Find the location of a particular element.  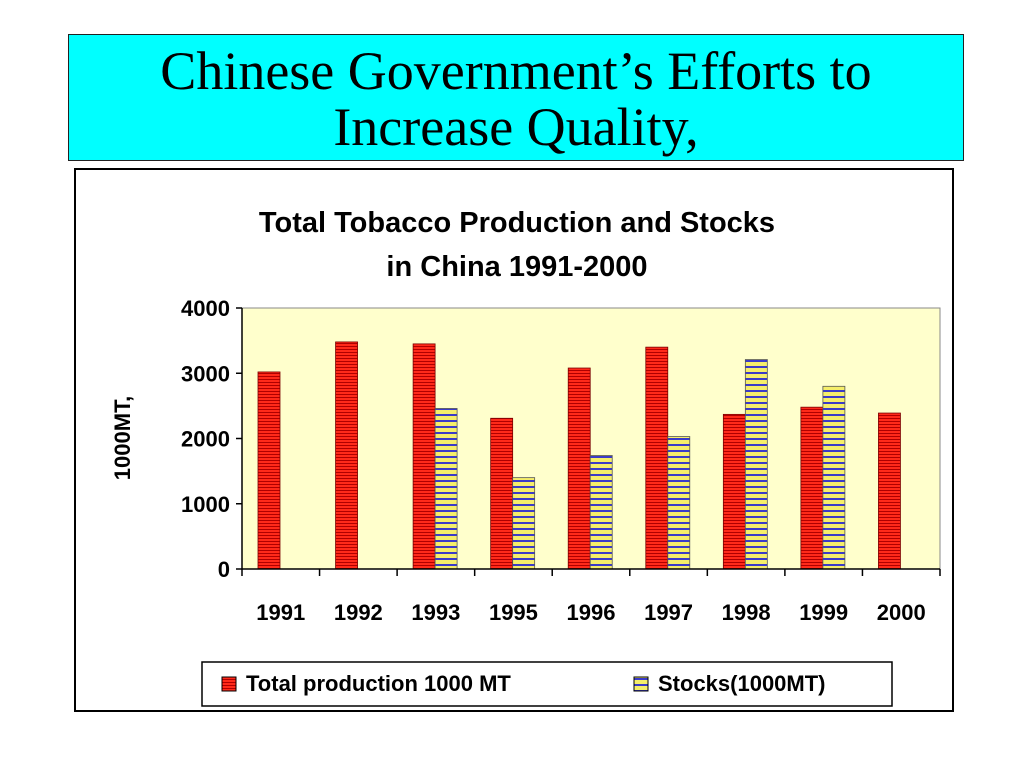

x-tick-label: 1993 is located at coordinates (435, 612).